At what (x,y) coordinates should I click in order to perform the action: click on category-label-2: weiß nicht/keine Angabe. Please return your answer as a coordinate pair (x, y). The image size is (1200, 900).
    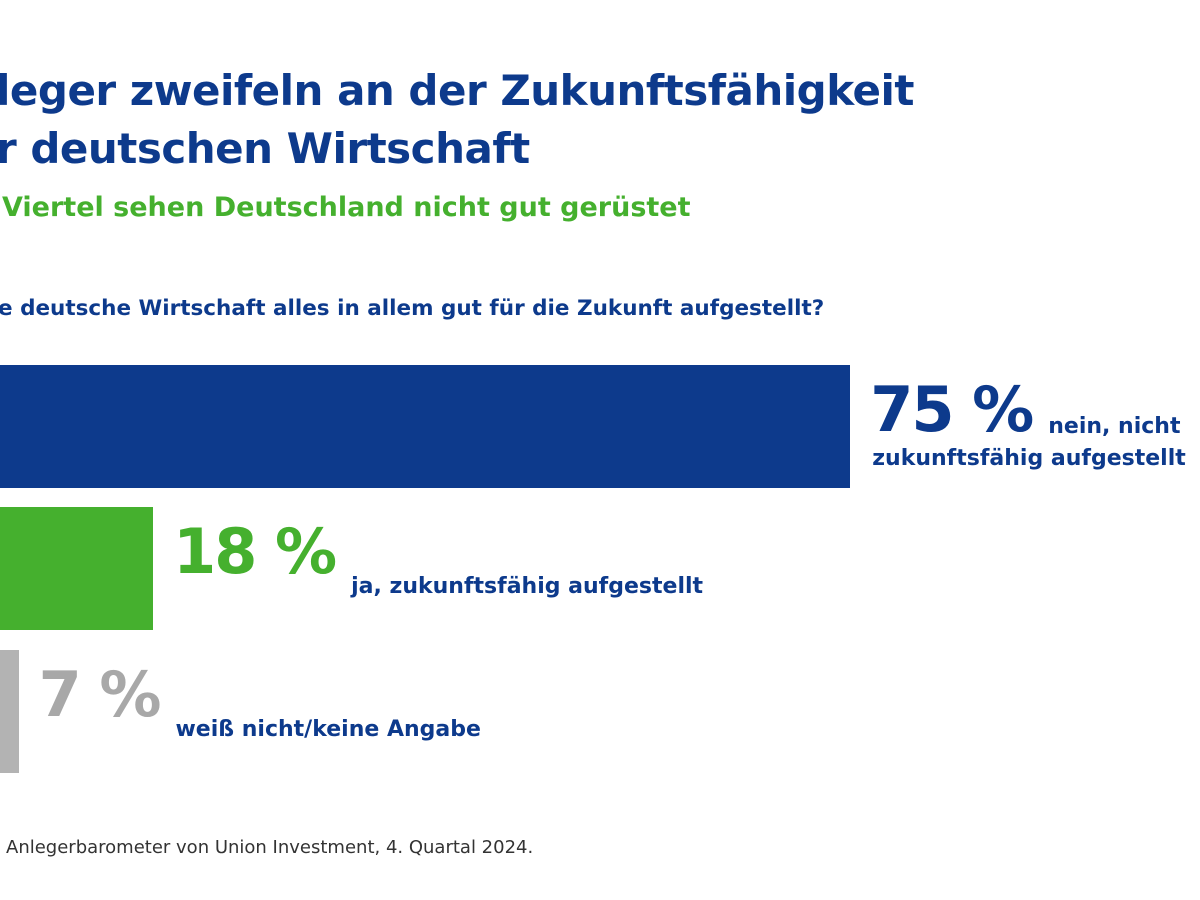
    Looking at the image, I should click on (327, 730).